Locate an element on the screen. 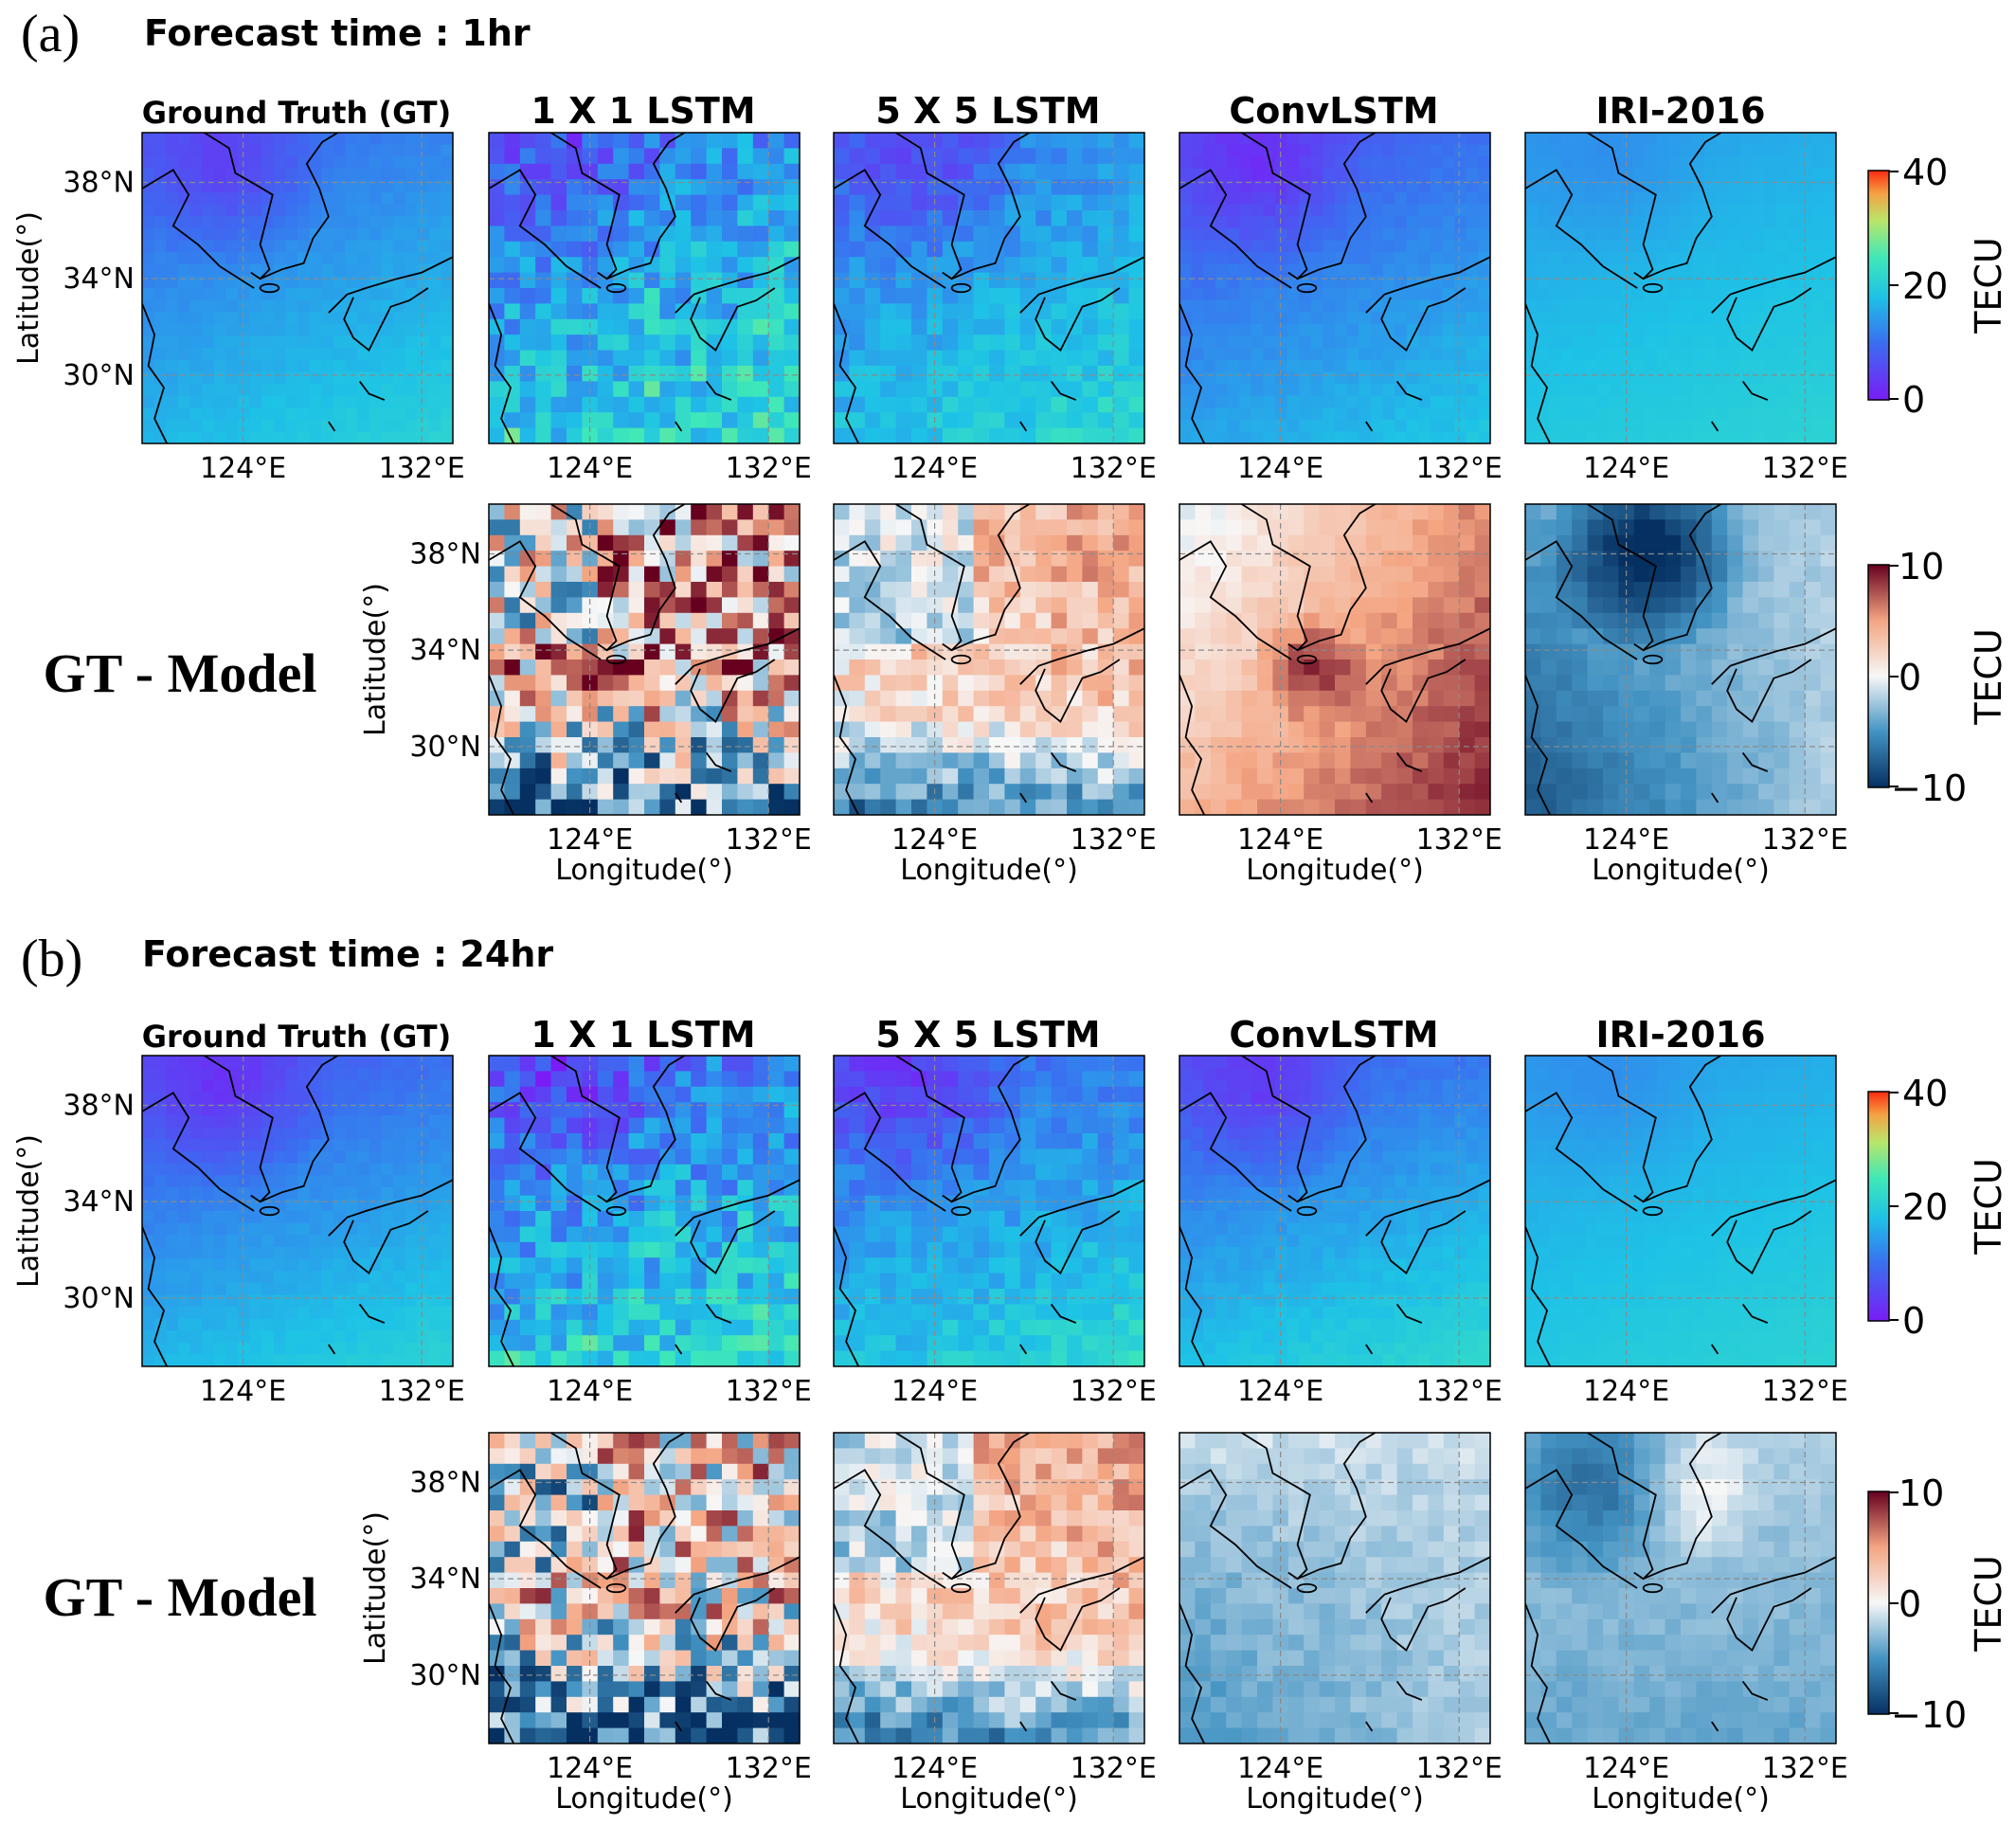 The height and width of the screenshot is (1825, 2016). panel-a-diff-lstm1-gridlines is located at coordinates (644, 659).